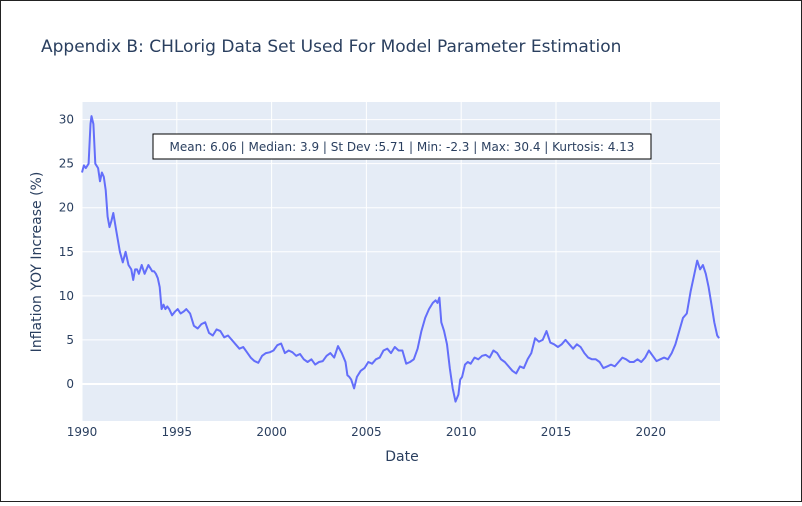  I want to click on y-tick-label: 20, so click(66, 208).